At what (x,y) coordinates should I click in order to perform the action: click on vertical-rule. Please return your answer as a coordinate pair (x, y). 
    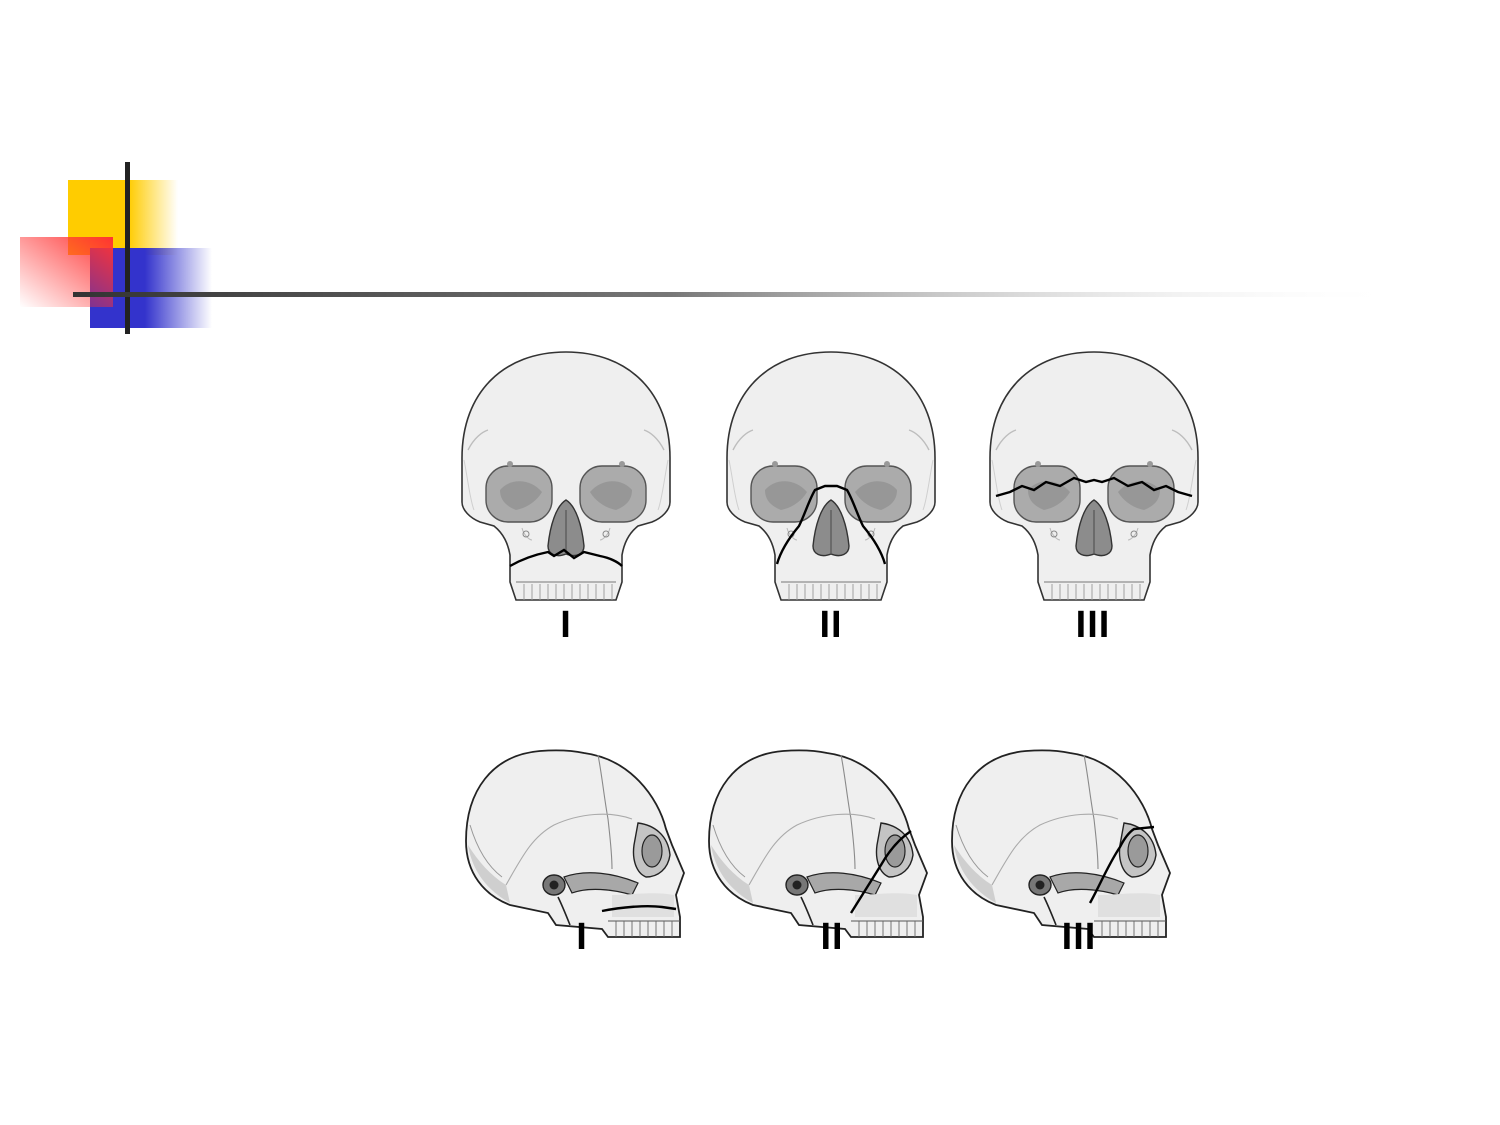
    Looking at the image, I should click on (127, 248).